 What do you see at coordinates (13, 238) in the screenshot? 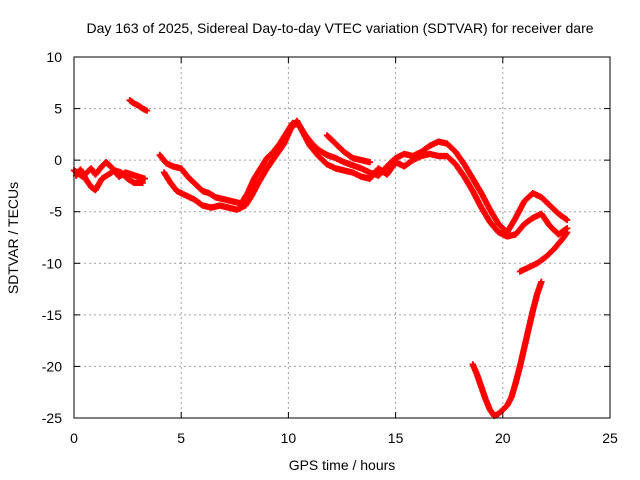
I see `y-axis-label: SDTVAR / TECUs` at bounding box center [13, 238].